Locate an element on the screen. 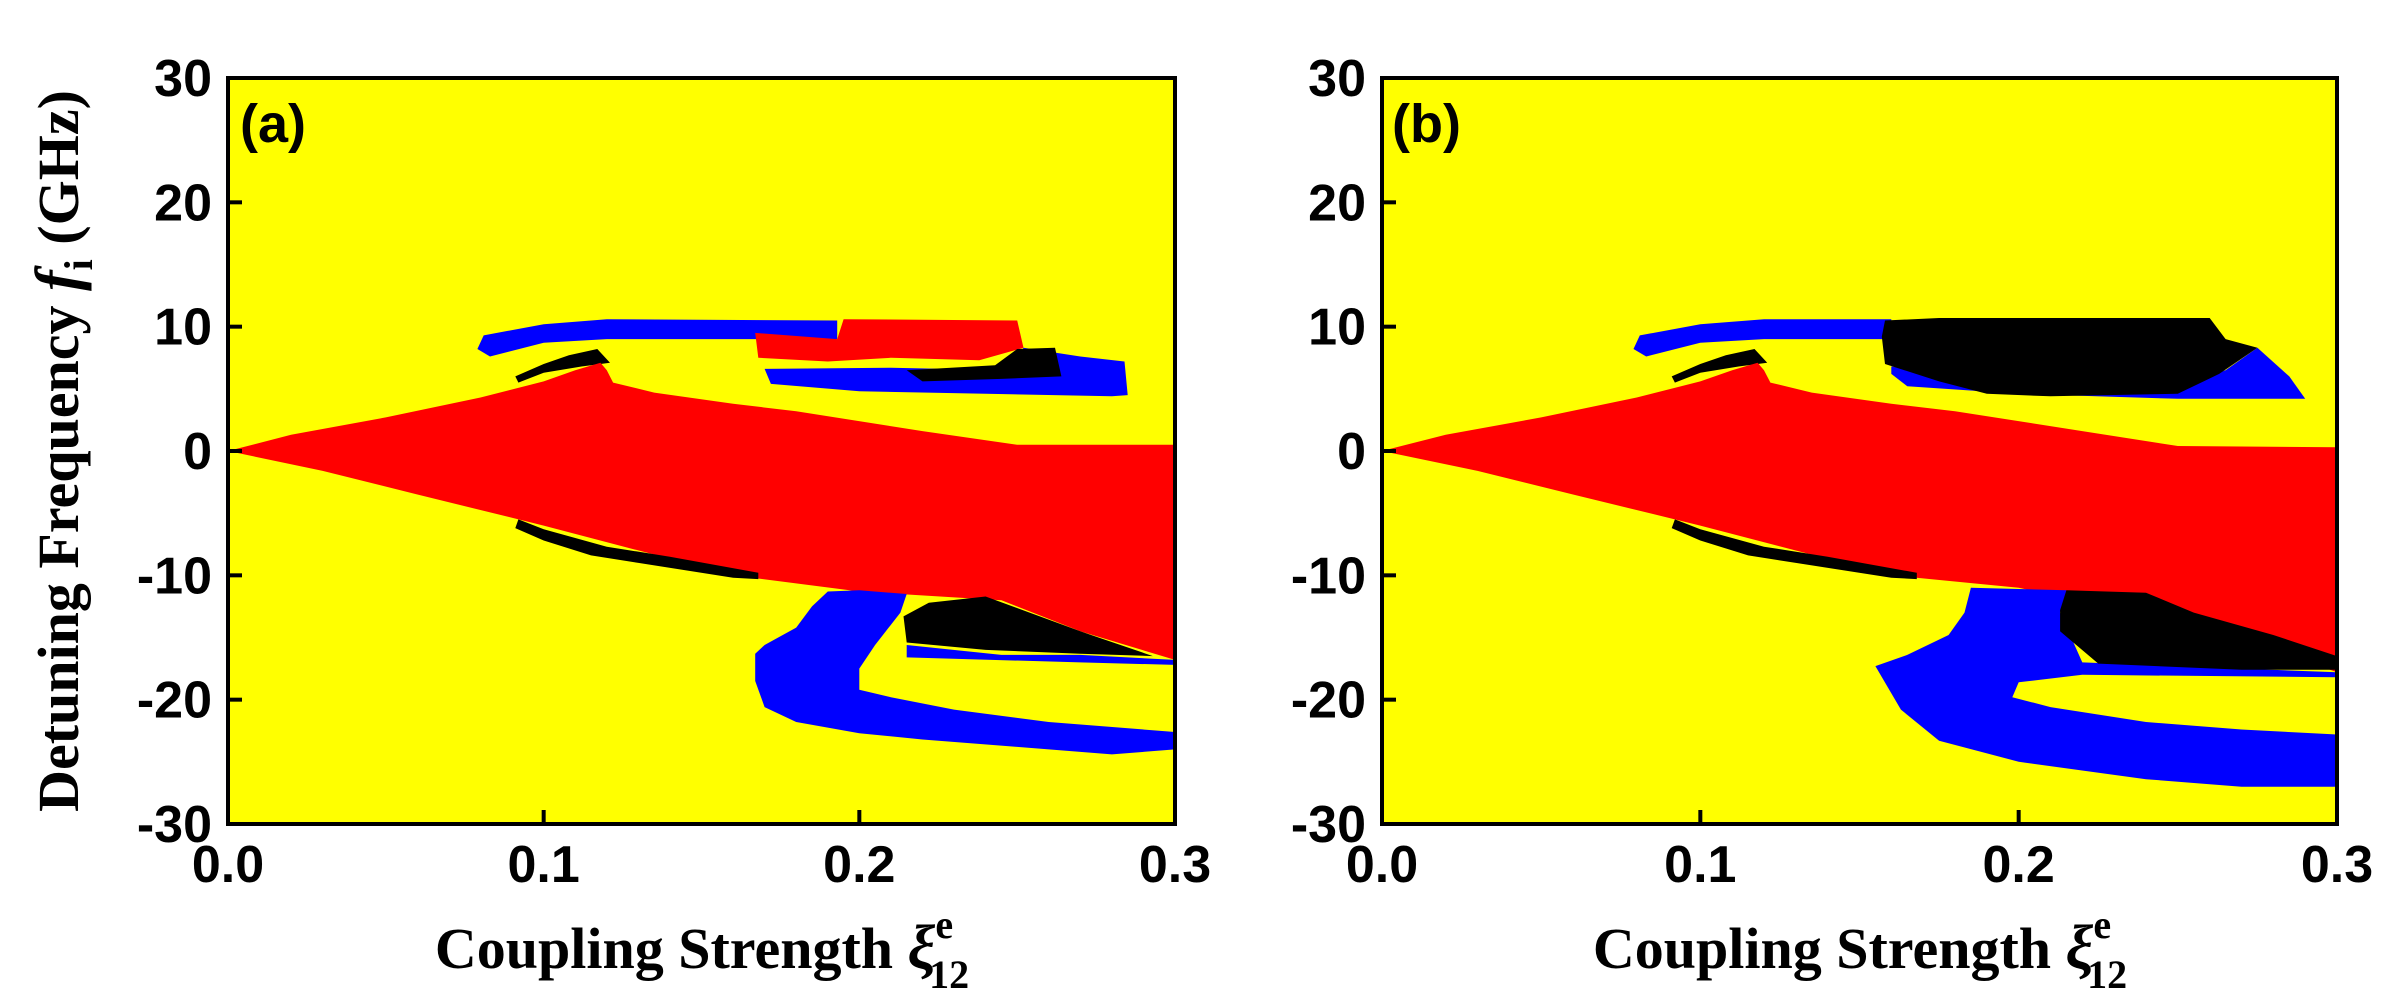 Image resolution: width=2399 pixels, height=996 pixels. region-black-upper-right is located at coordinates (984, 364).